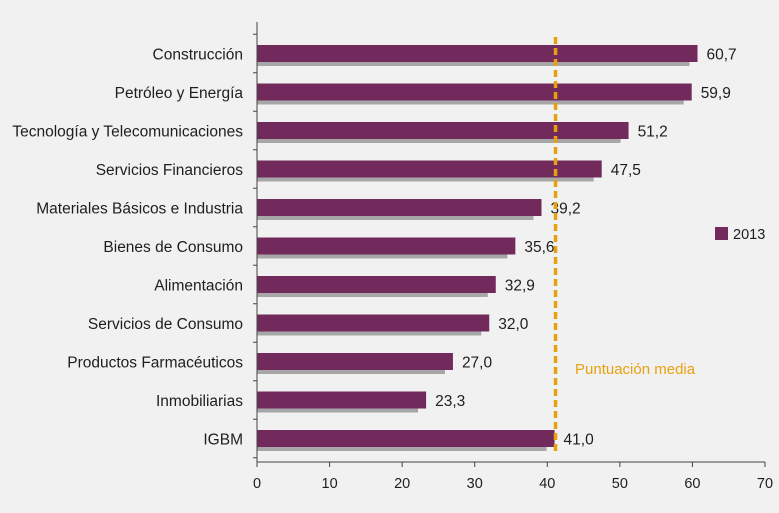  What do you see at coordinates (173, 247) in the screenshot?
I see `category-label: Bienes de Consumo` at bounding box center [173, 247].